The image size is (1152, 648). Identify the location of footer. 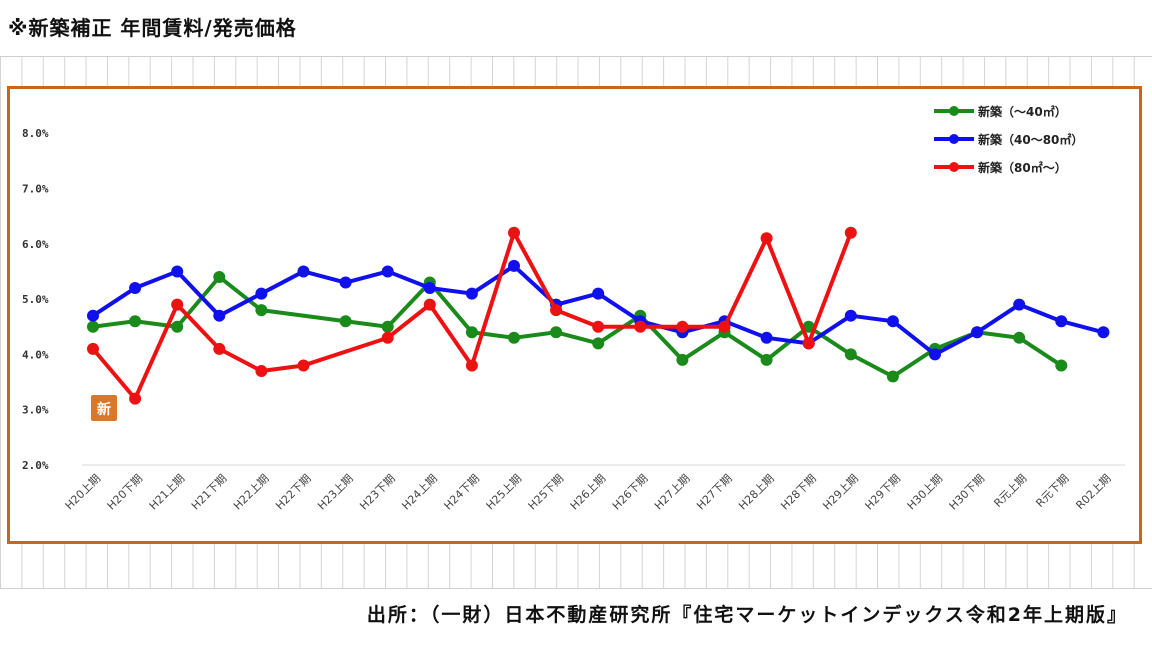
(576, 618).